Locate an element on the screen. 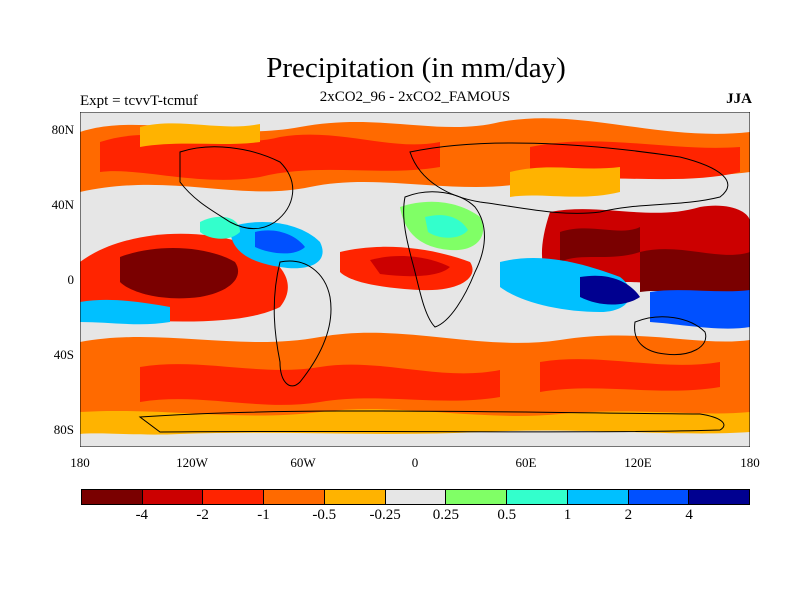 Image resolution: width=800 pixels, height=600 pixels. lat-tick-40s: 40S is located at coordinates (63, 354).